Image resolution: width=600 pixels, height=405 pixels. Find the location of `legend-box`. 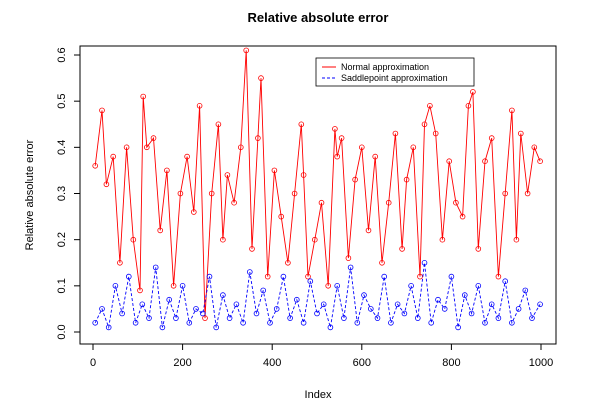

legend-box is located at coordinates (395, 72).